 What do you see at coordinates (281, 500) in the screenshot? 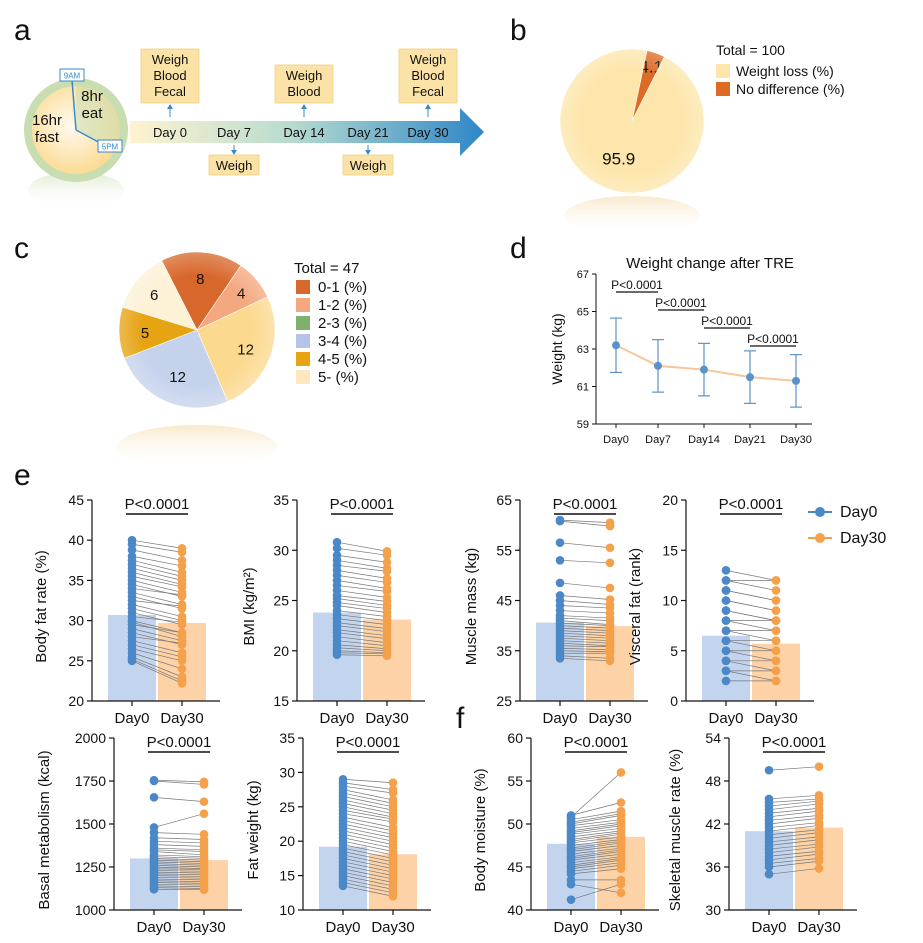
I see `ytick-label-e2-4: 35` at bounding box center [281, 500].